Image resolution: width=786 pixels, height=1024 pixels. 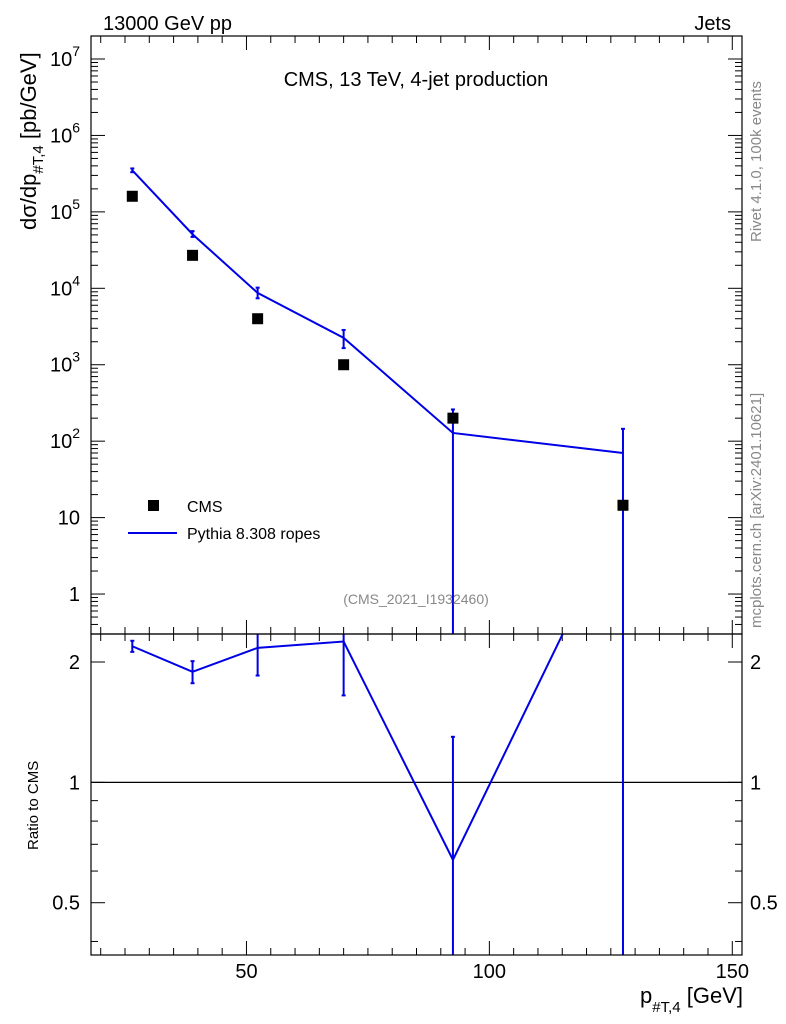 I want to click on plot-title: CMS, 13 TeV, 4-jet production, so click(x=416, y=80).